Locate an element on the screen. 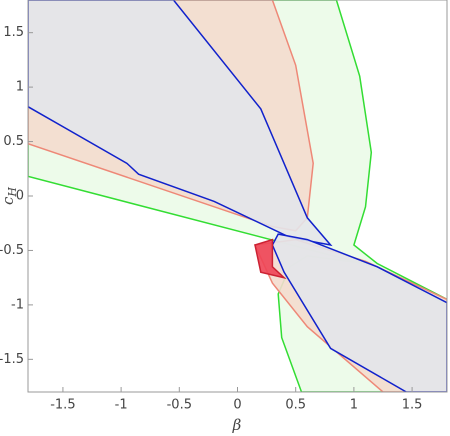 The image size is (450, 436). x-tick-label: -0.5 is located at coordinates (179, 405).